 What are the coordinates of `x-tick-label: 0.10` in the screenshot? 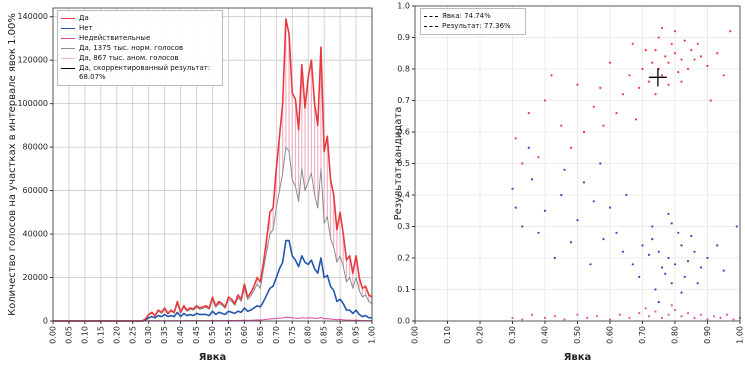 It's located at (447, 335).